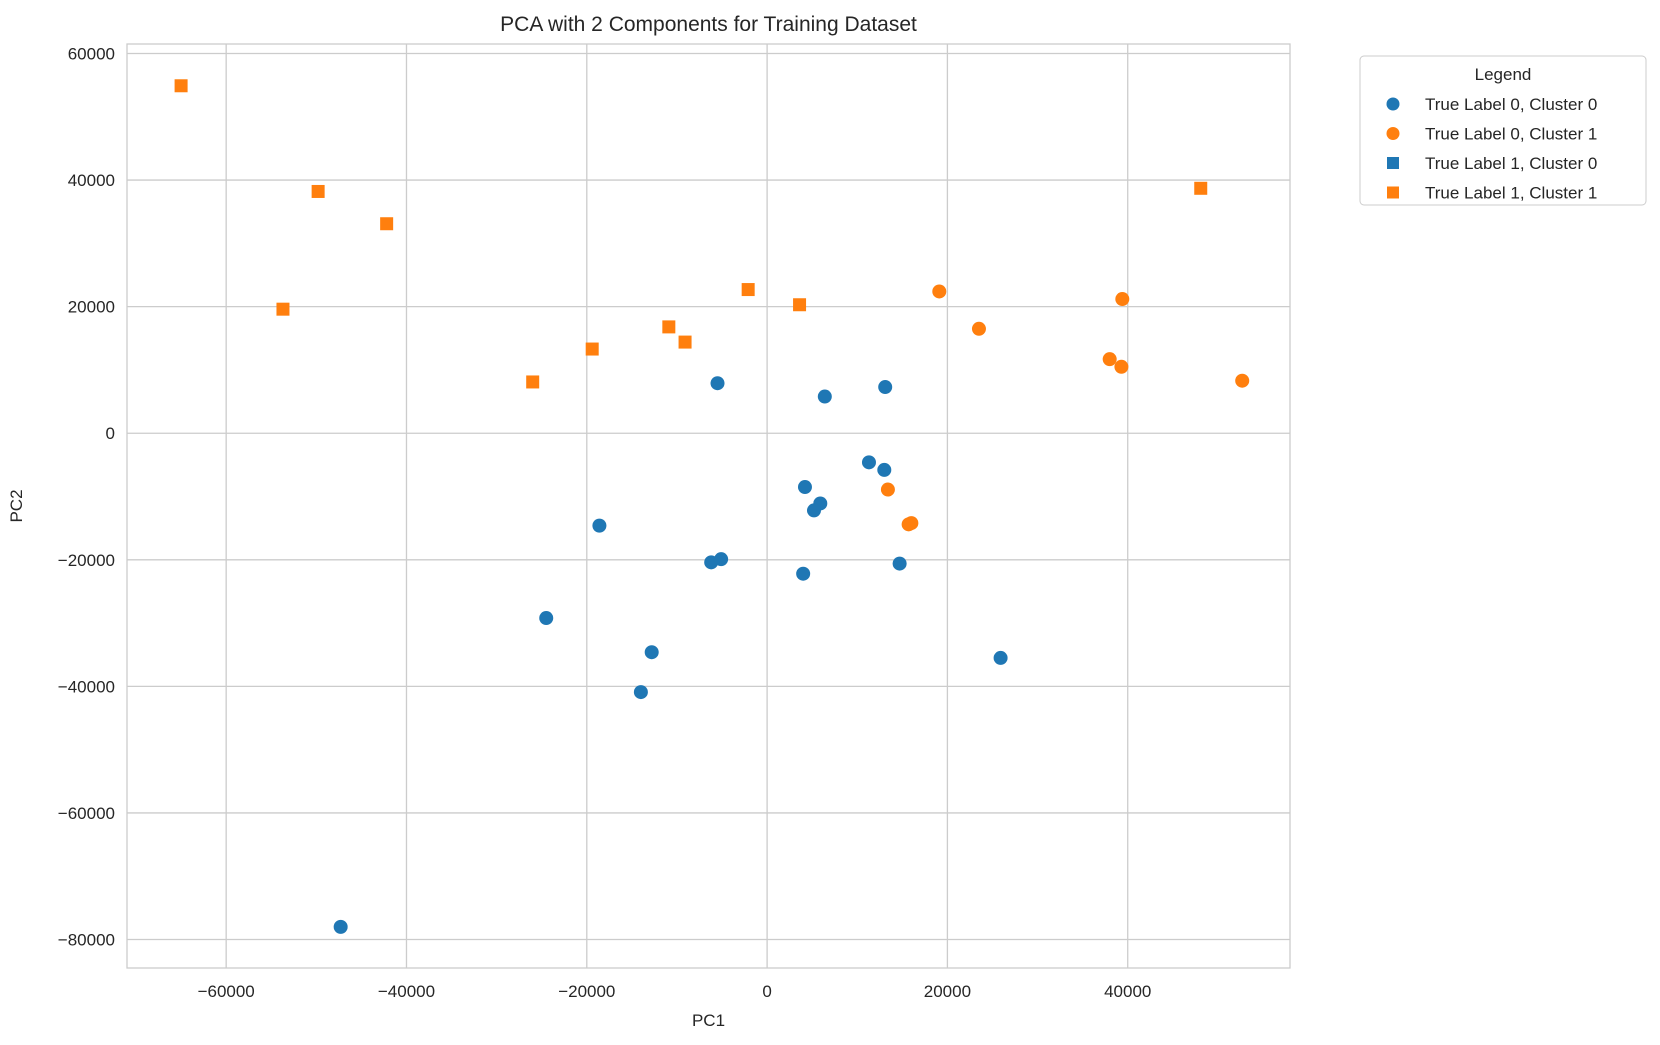  What do you see at coordinates (91, 307) in the screenshot?
I see `y-tick-label: 20000` at bounding box center [91, 307].